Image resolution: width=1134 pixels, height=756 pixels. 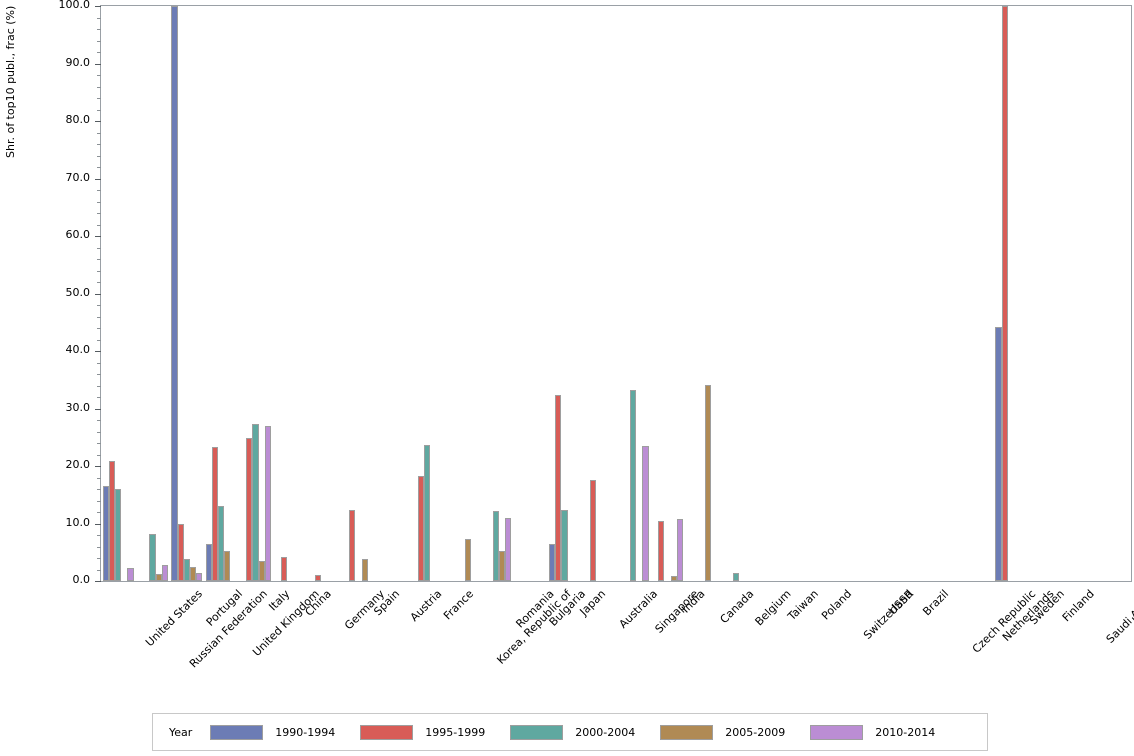 What do you see at coordinates (78, 464) in the screenshot?
I see `y-axis-tick-label: 20.0` at bounding box center [78, 464].